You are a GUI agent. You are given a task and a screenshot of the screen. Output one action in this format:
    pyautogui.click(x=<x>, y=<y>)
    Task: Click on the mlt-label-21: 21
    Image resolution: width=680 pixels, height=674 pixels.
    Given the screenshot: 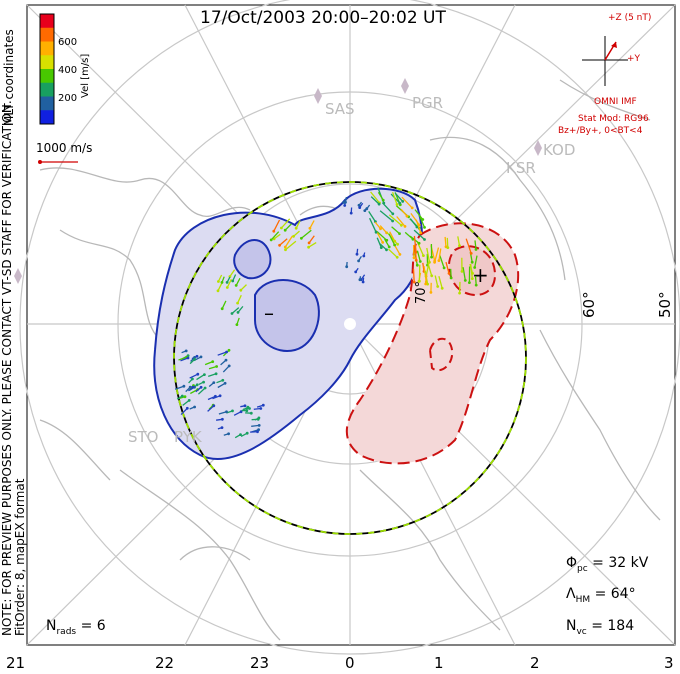 What is the action you would take?
    pyautogui.click(x=16, y=663)
    